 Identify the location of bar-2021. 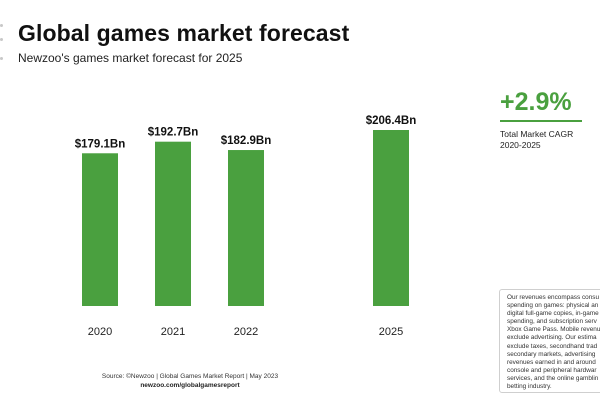
(173, 223).